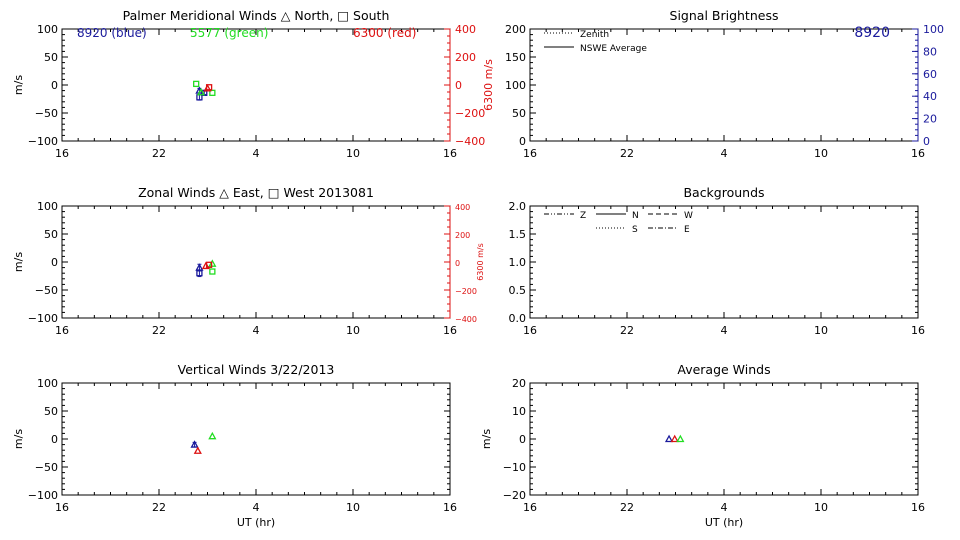 This screenshot has height=540, width=960. What do you see at coordinates (518, 262) in the screenshot?
I see `y-tick-label: 1.0` at bounding box center [518, 262].